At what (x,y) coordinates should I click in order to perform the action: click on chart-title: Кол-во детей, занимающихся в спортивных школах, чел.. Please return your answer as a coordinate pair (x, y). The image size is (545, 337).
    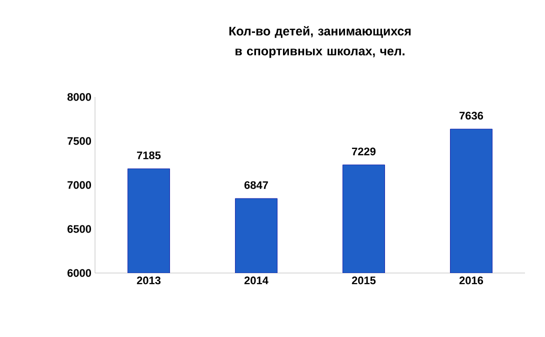
    Looking at the image, I should click on (320, 42).